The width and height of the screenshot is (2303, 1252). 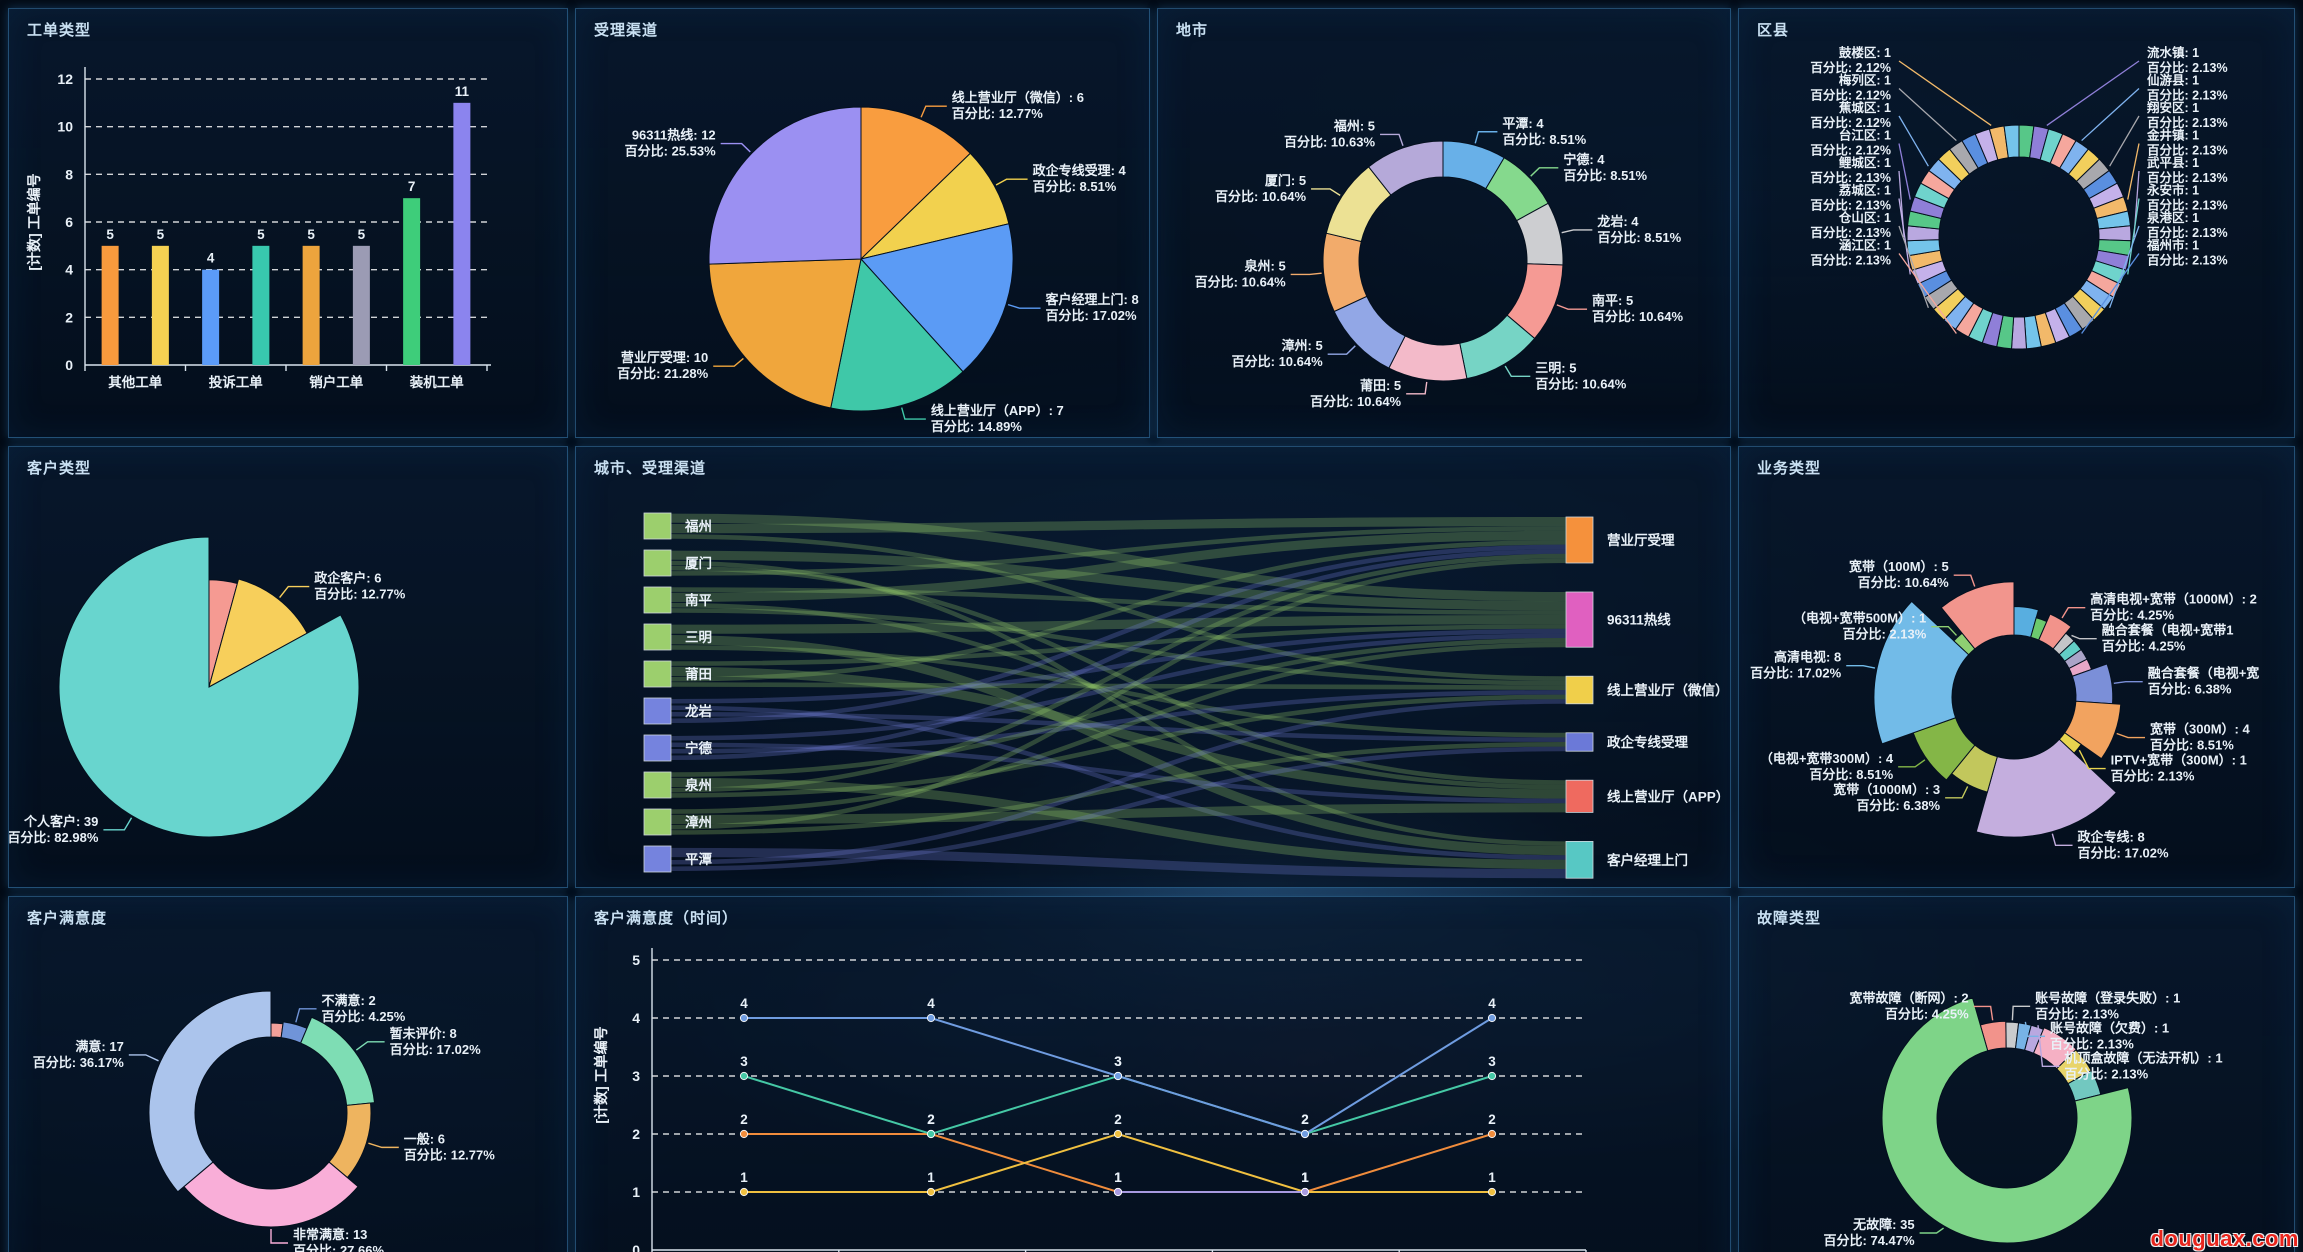 What do you see at coordinates (1153, 1074) in the screenshot?
I see `satisfaction-time-line-chart: 0 1 2 3 4 5 [计数] 工单编号 2 2 1 1 2 1 1 2 1 1 1 1 3 2 3 2 3 4 4 3 2 4` at bounding box center [1153, 1074].